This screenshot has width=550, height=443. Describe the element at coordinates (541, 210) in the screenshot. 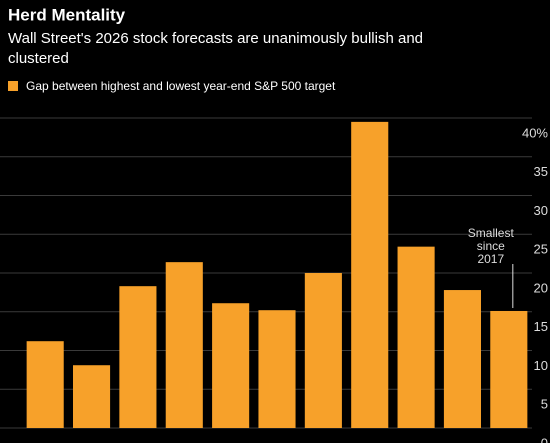

I see `y-tick-label: 30` at that location.